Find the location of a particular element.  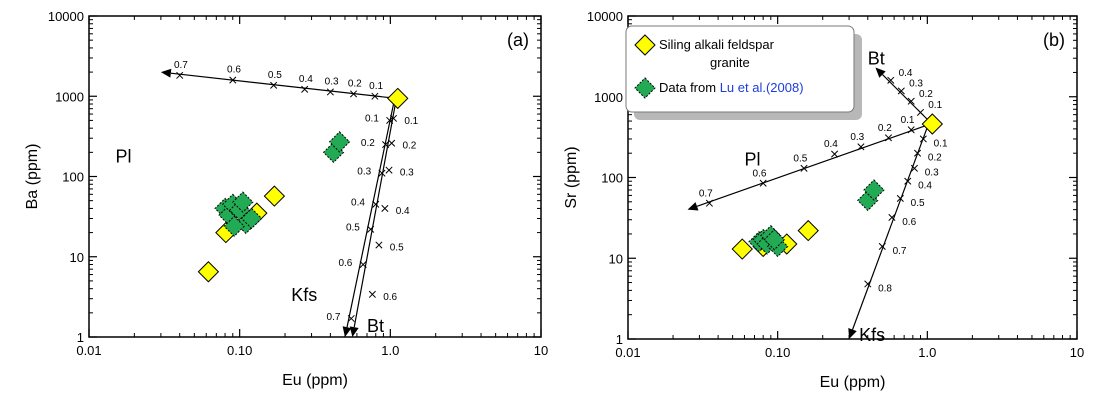

legend-box is located at coordinates (740, 69).